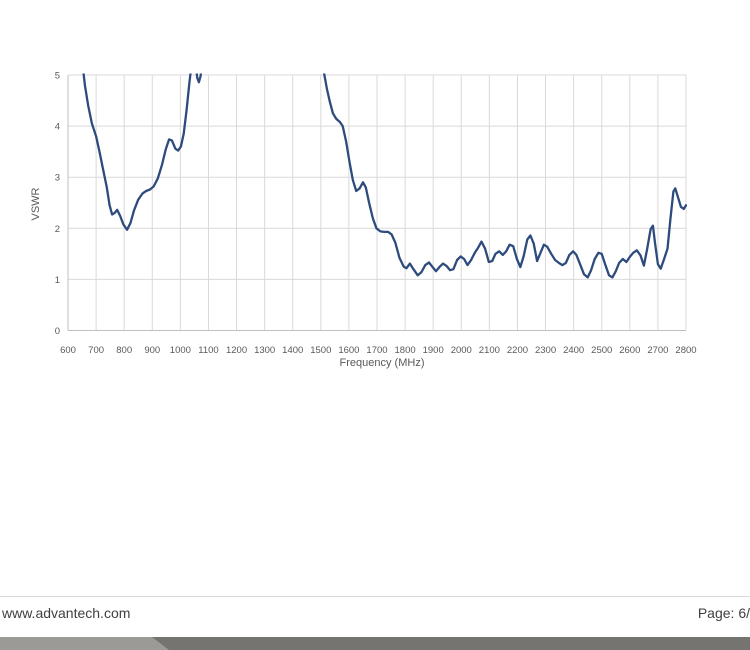  What do you see at coordinates (573, 350) in the screenshot?
I see `x-tick-label: 2400` at bounding box center [573, 350].